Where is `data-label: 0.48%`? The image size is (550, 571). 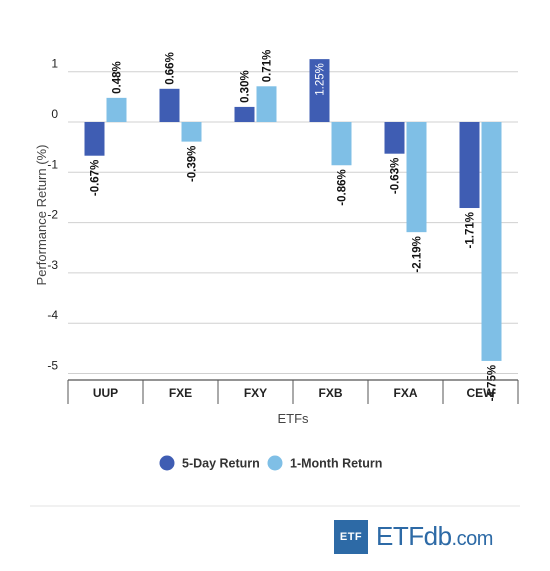
data-label: 0.48% is located at coordinates (118, 77).